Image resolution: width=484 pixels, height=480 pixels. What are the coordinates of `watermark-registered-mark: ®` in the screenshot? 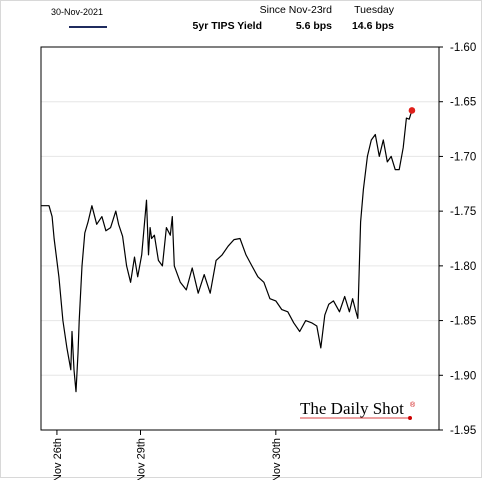 It's located at (413, 405).